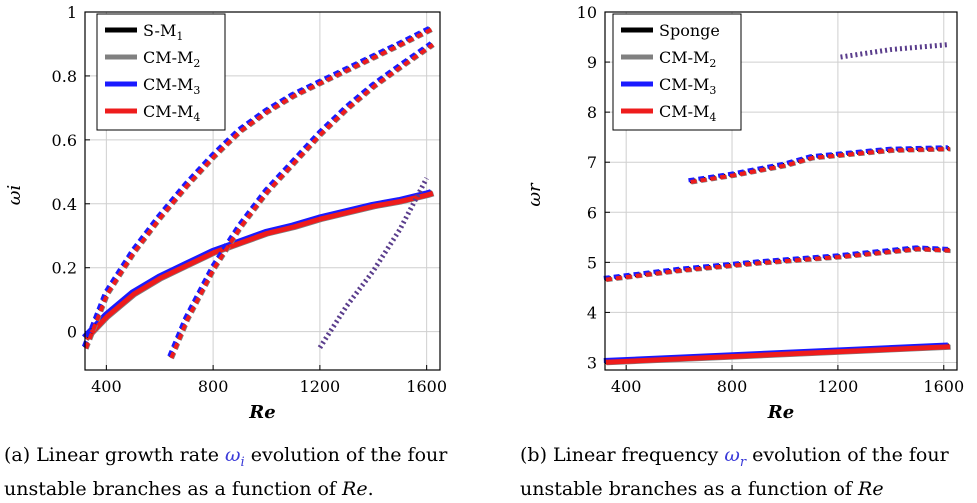 The height and width of the screenshot is (503, 977). Describe the element at coordinates (622, 455) in the screenshot. I see `caption-b-pre: (b) Linear frequency` at that location.